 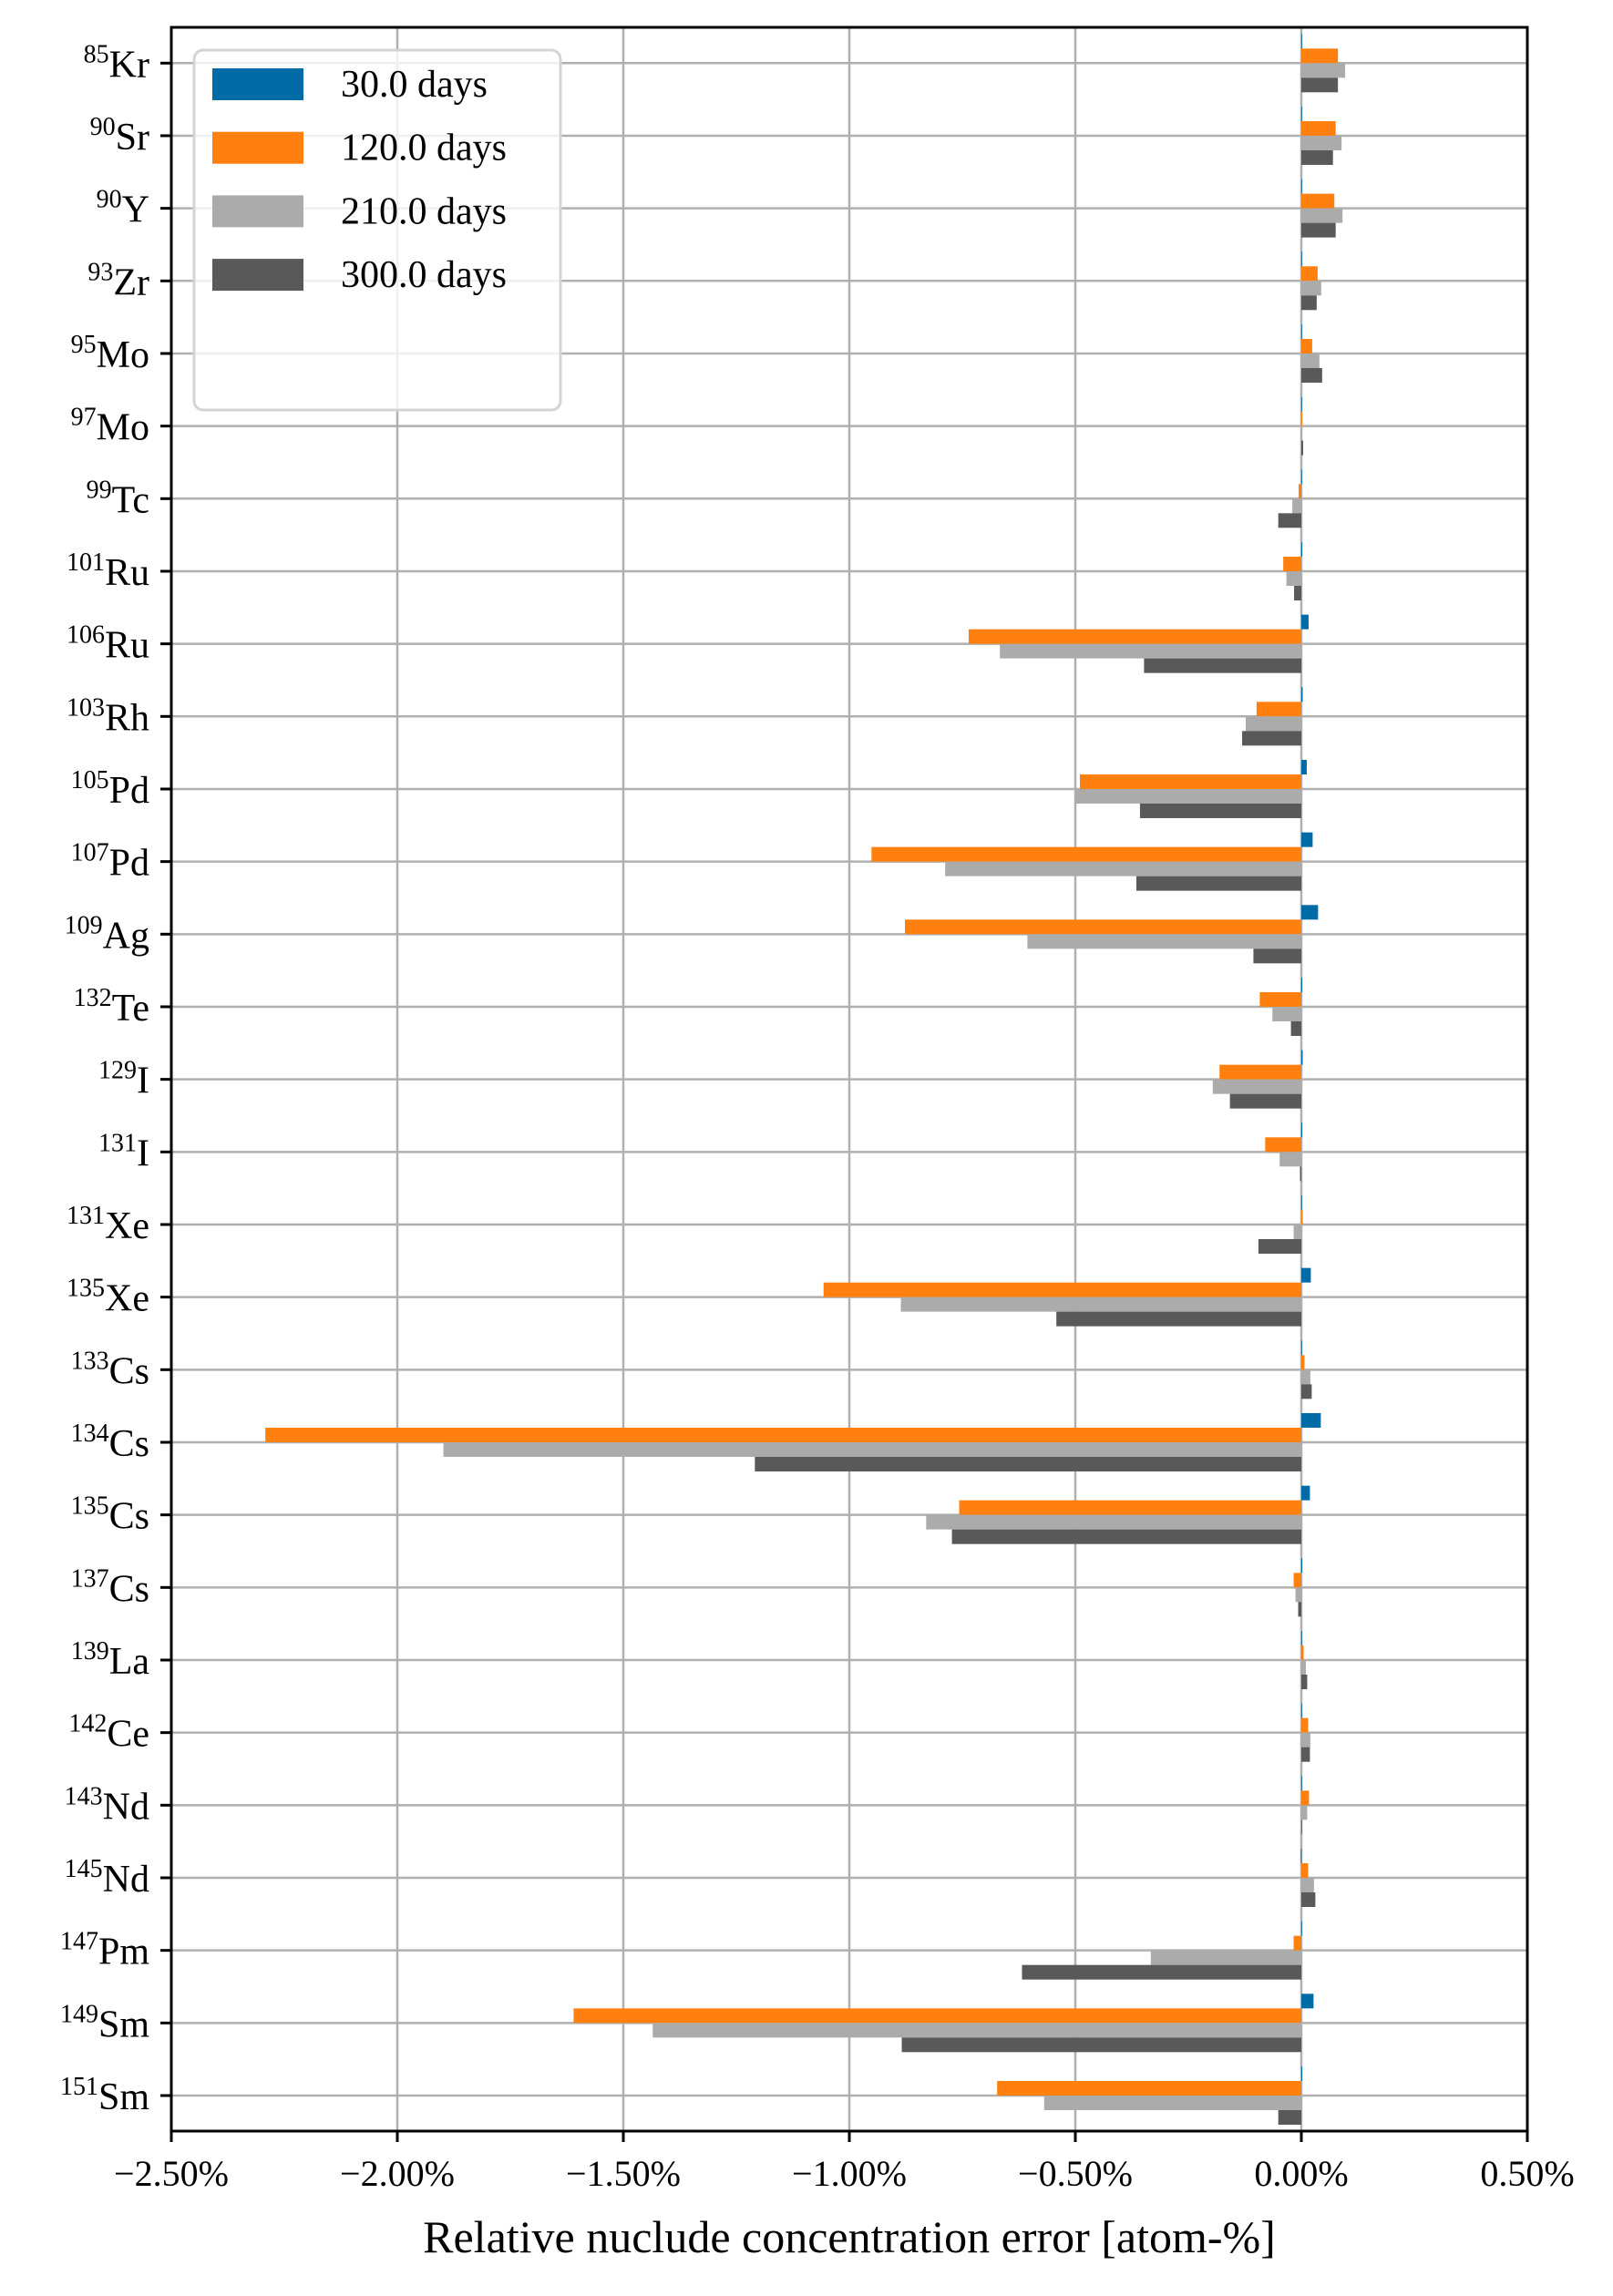 I want to click on y-tick-label-135Cs: 135Cs, so click(x=110, y=1515).